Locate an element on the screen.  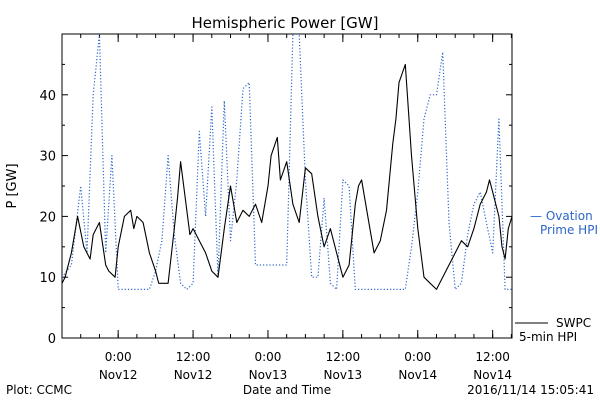
chart-title: Hemispheric Power [GW] is located at coordinates (285, 23).